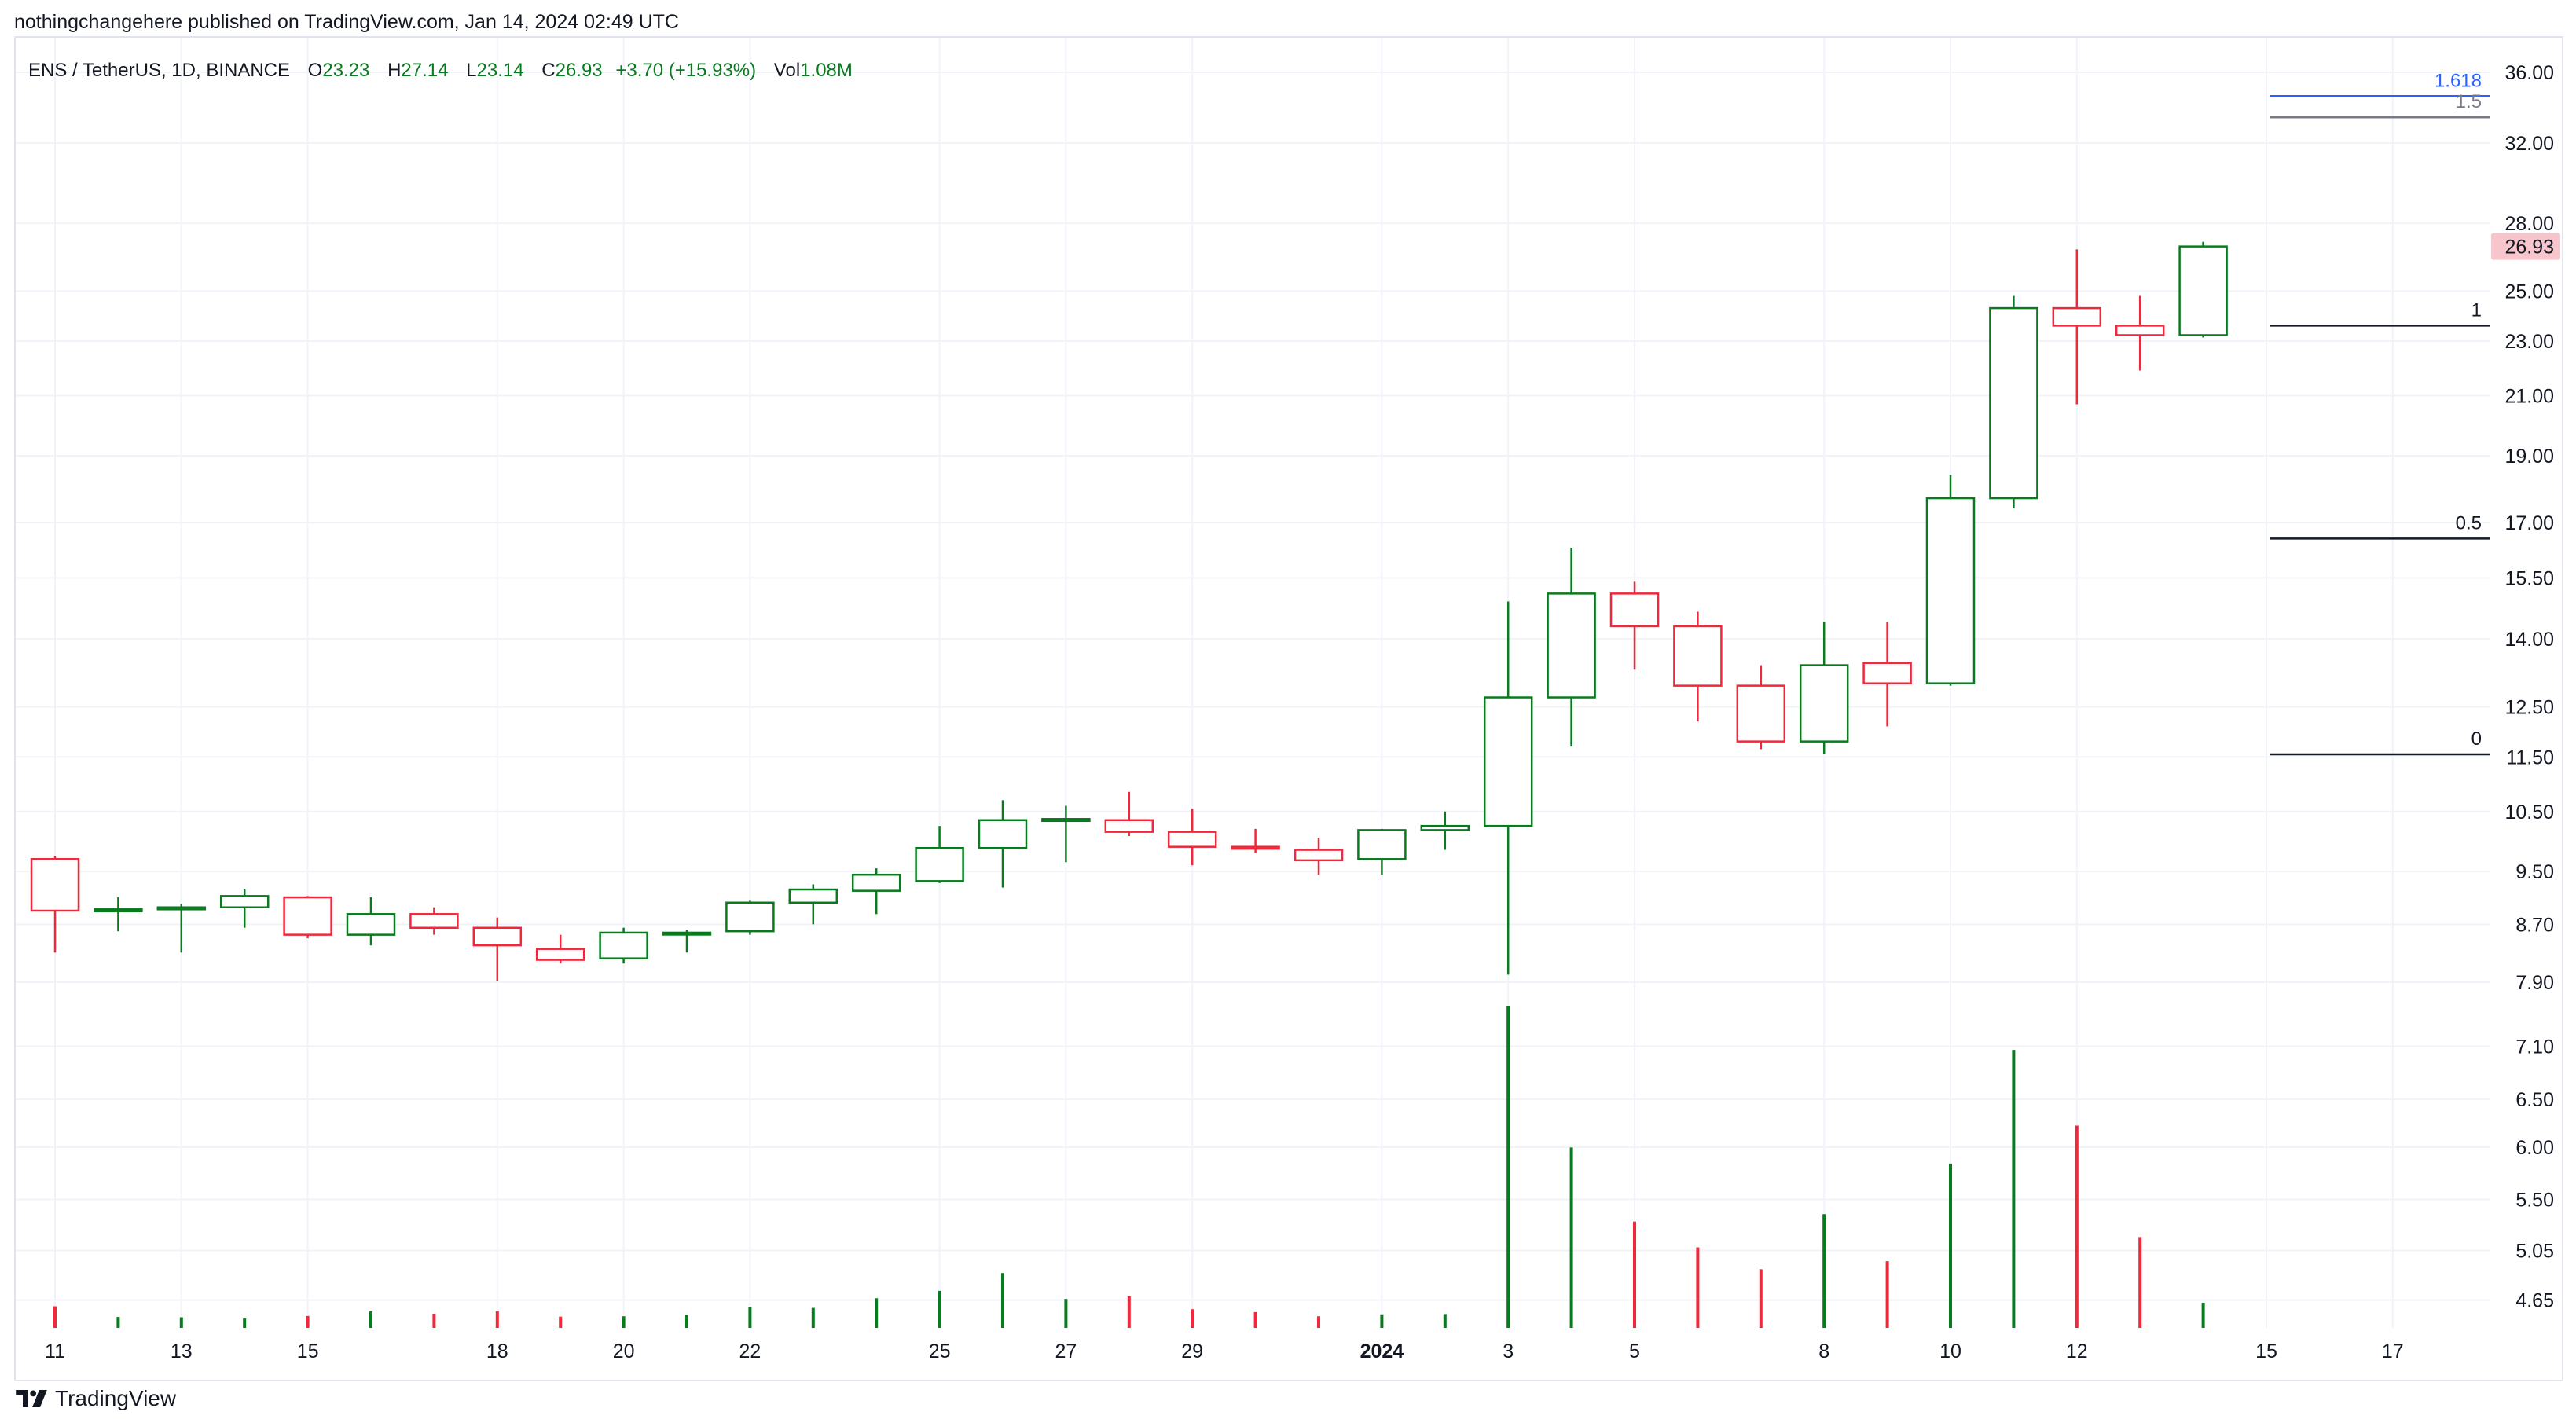  I want to click on fib-level-label: 0.5, so click(2469, 523).